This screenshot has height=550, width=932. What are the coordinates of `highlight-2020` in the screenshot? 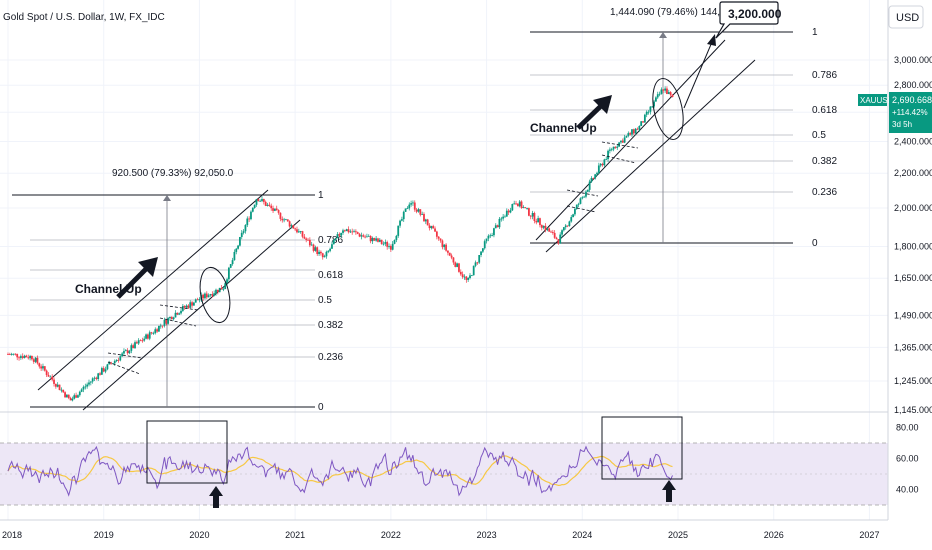 It's located at (214, 295).